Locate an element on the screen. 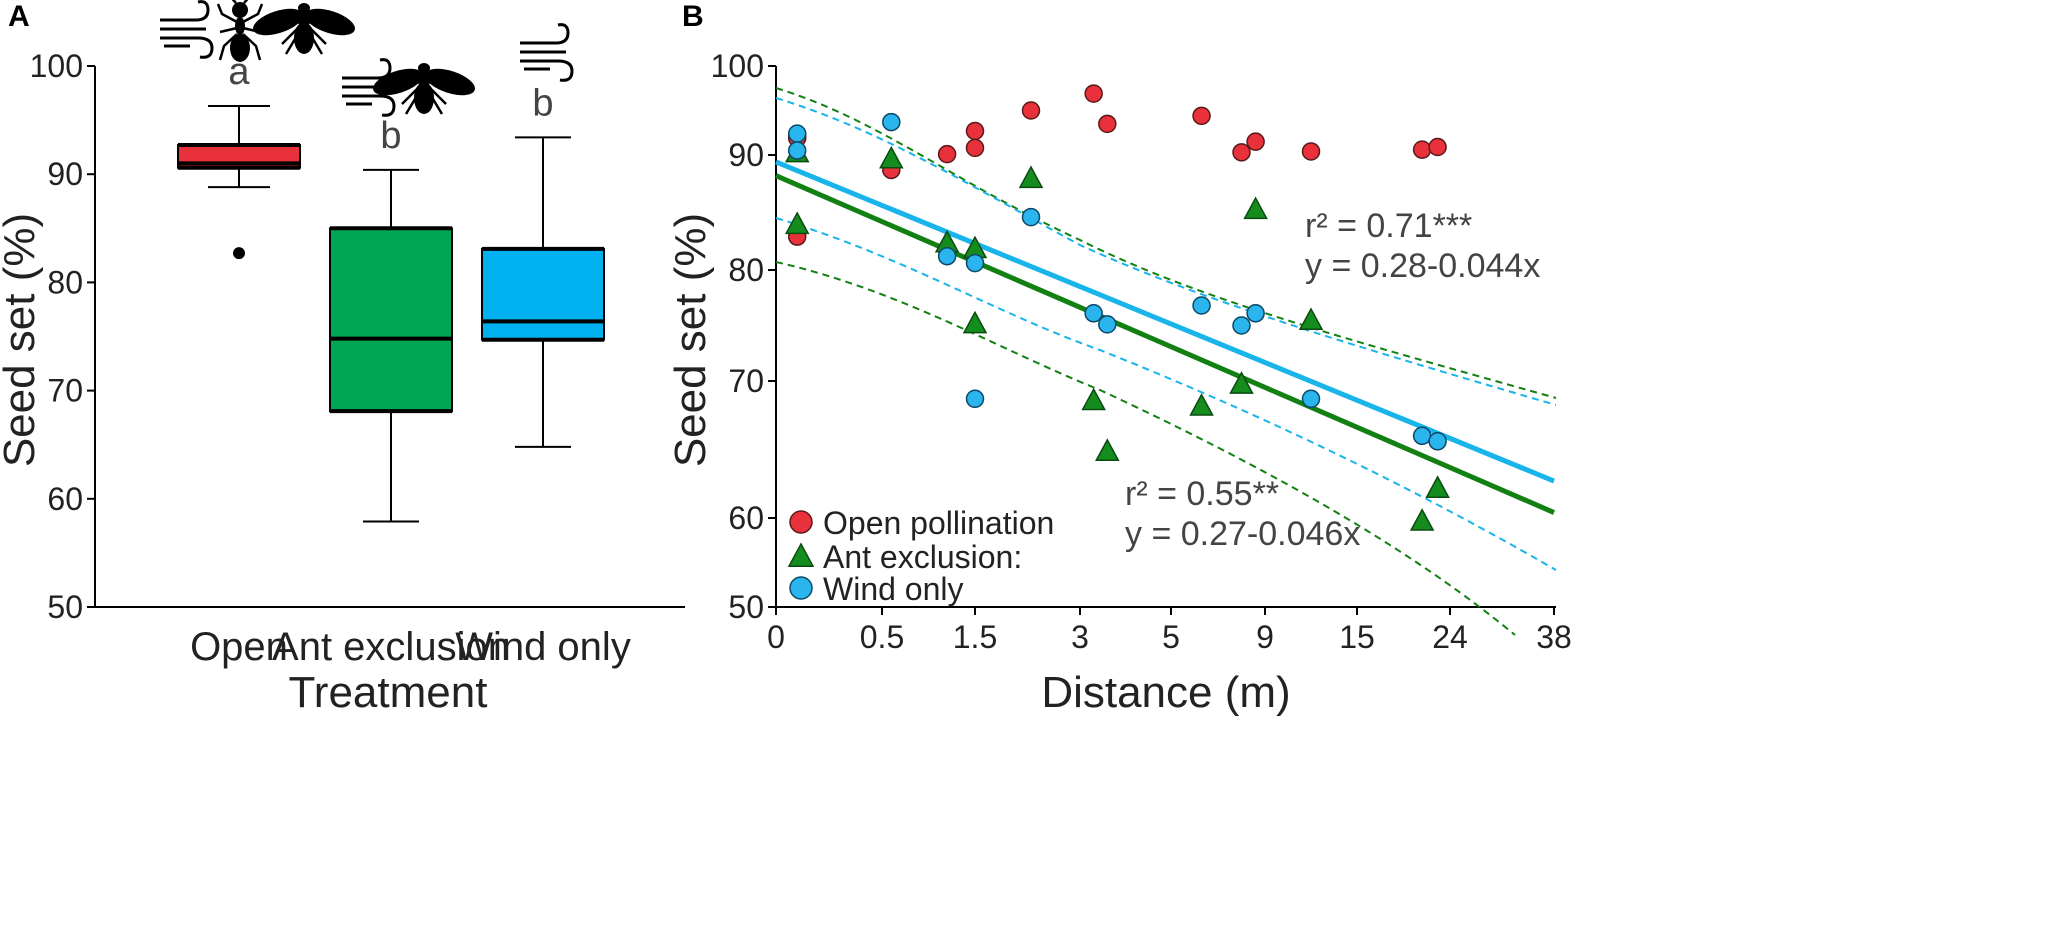 The width and height of the screenshot is (2045, 935). ant-upper-confidence-band is located at coordinates (1166, 243).